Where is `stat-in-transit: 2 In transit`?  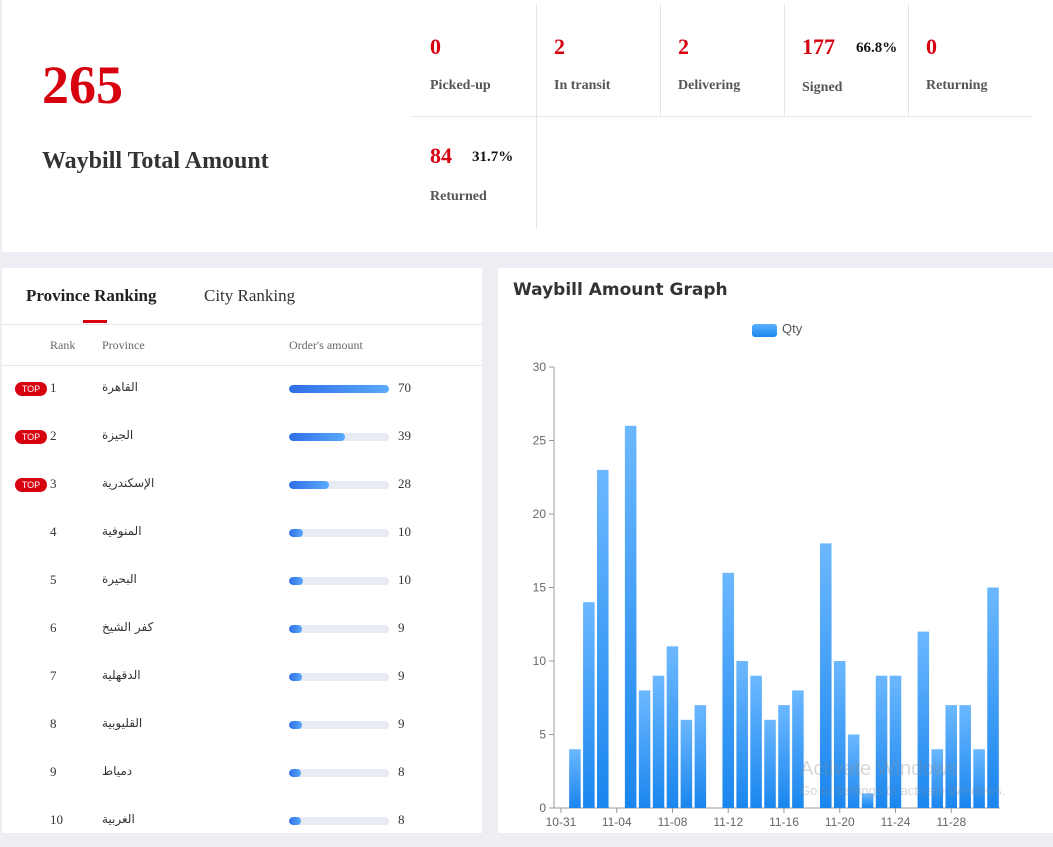
stat-in-transit: 2 In transit is located at coordinates (598, 60).